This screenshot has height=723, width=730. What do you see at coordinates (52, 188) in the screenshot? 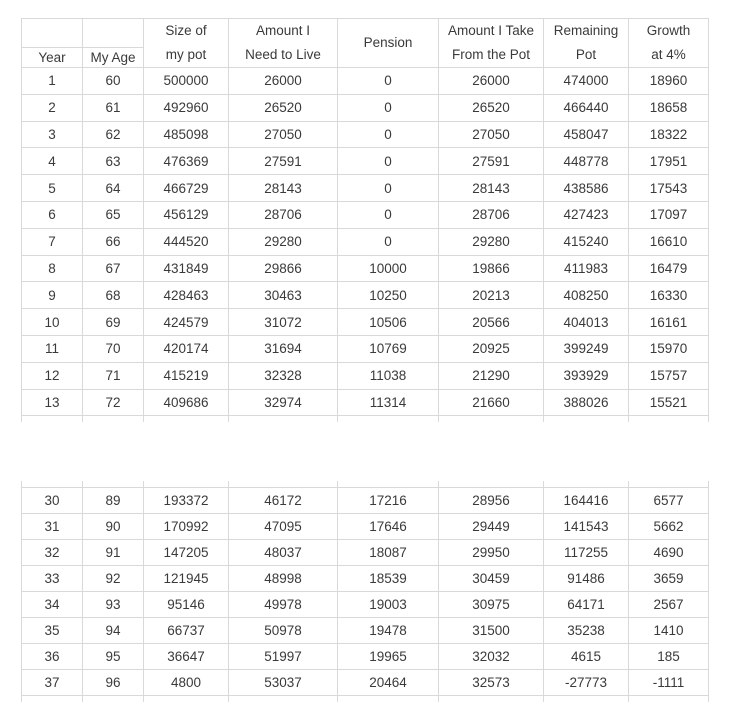
I see `cell-year: 5` at bounding box center [52, 188].